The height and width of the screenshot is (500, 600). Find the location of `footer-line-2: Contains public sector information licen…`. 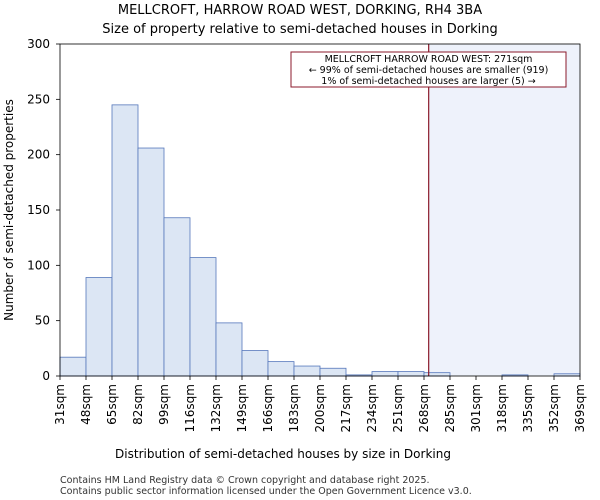

footer-line-2: Contains public sector information licen… is located at coordinates (266, 491).